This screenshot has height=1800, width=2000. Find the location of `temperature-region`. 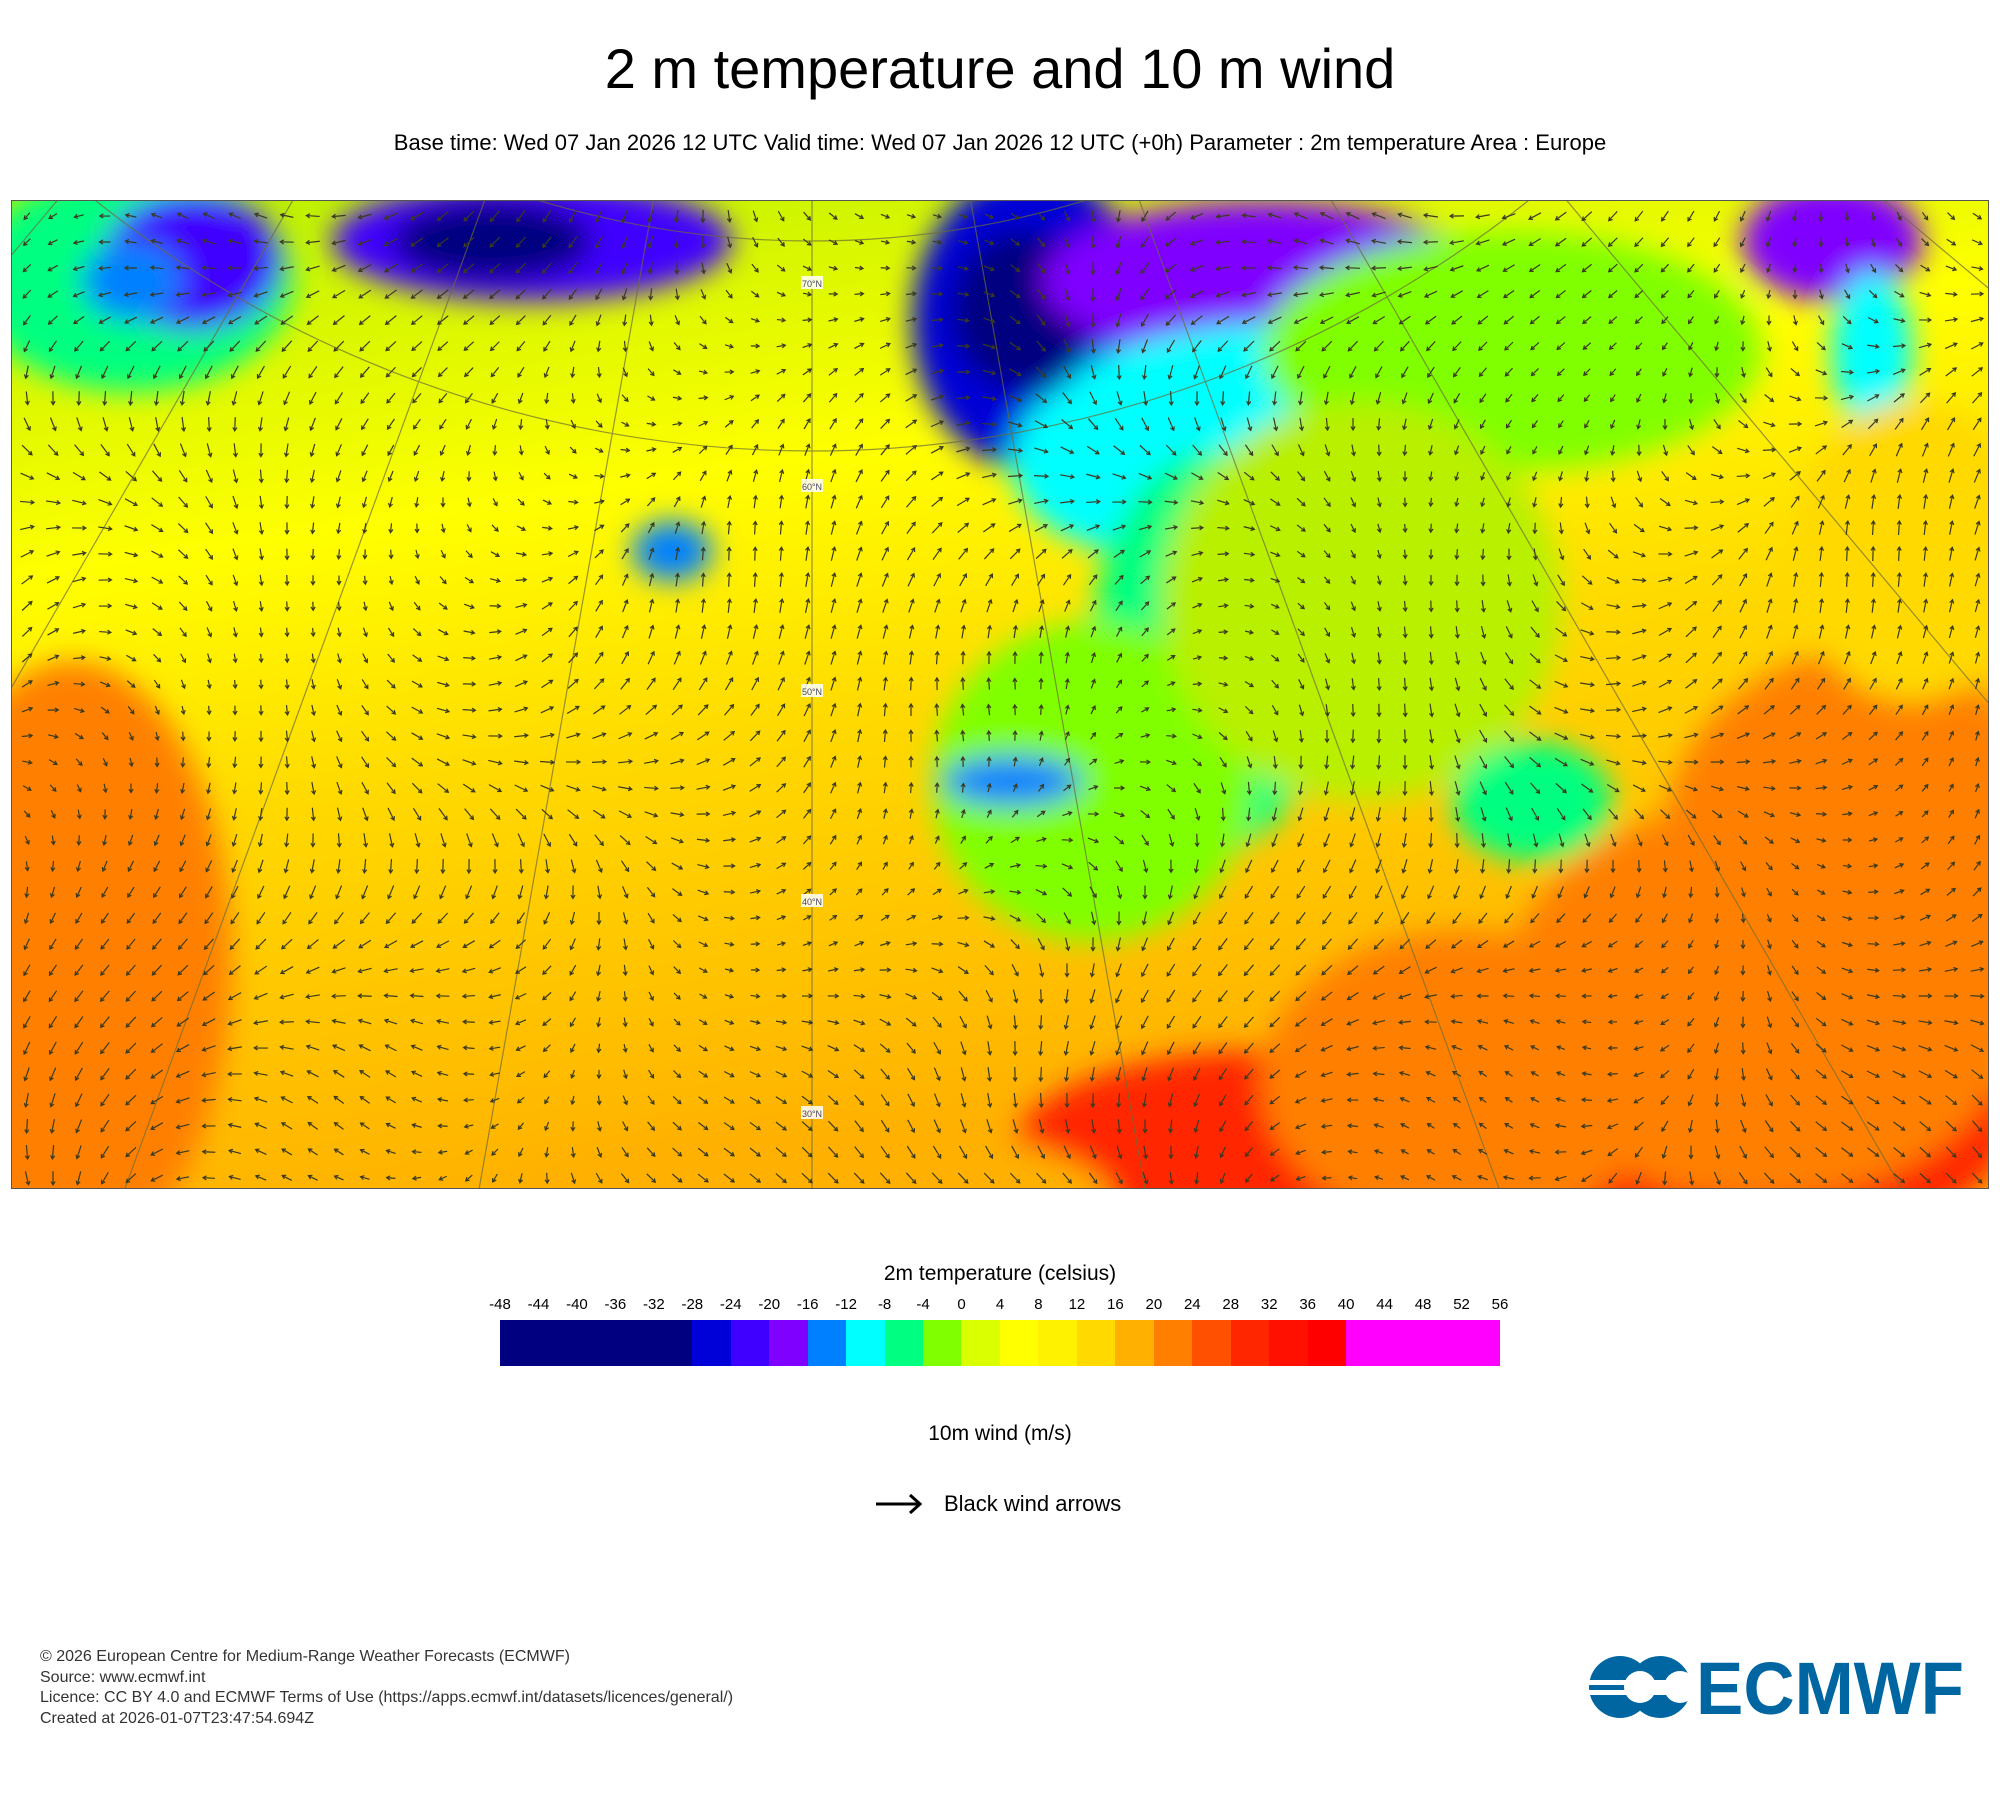

temperature-region is located at coordinates (1872, 351).